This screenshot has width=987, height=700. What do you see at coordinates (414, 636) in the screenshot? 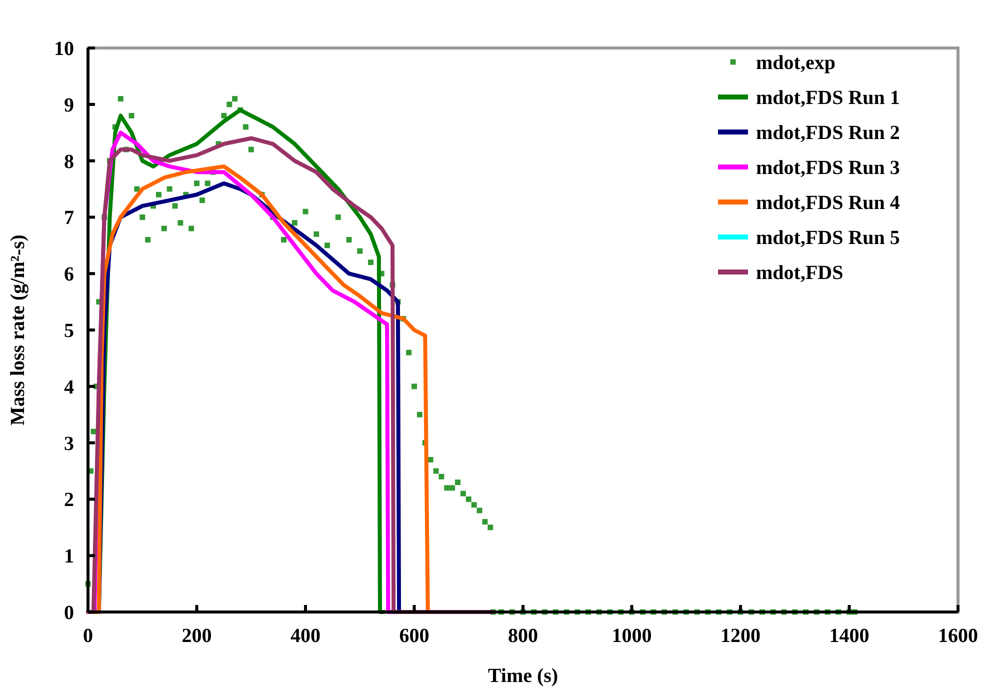
I see `x-tick-label: 600` at bounding box center [414, 636].